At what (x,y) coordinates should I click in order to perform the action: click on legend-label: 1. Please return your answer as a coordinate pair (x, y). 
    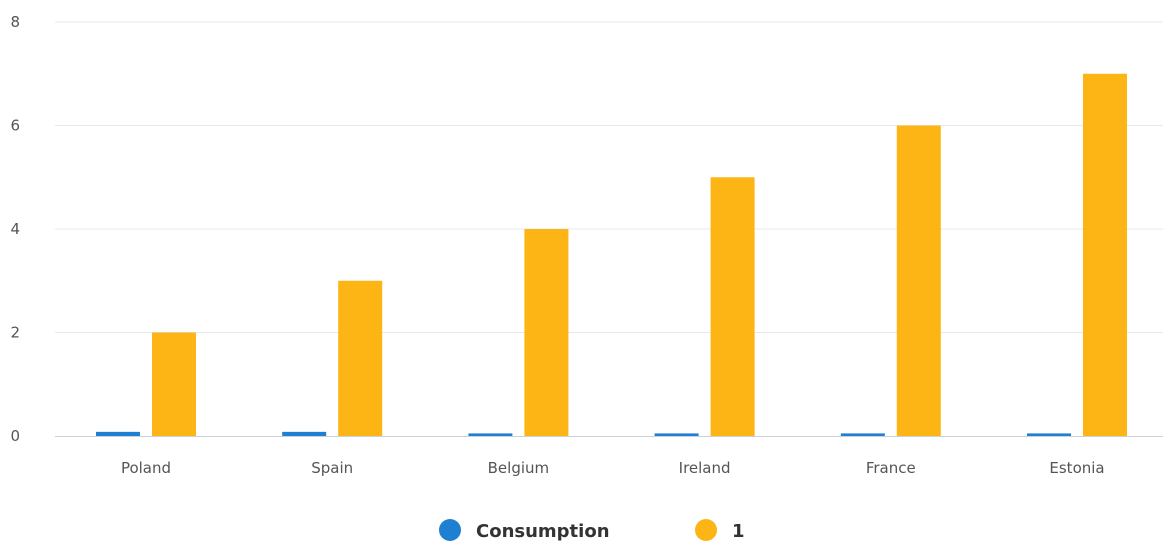
    Looking at the image, I should click on (738, 531).